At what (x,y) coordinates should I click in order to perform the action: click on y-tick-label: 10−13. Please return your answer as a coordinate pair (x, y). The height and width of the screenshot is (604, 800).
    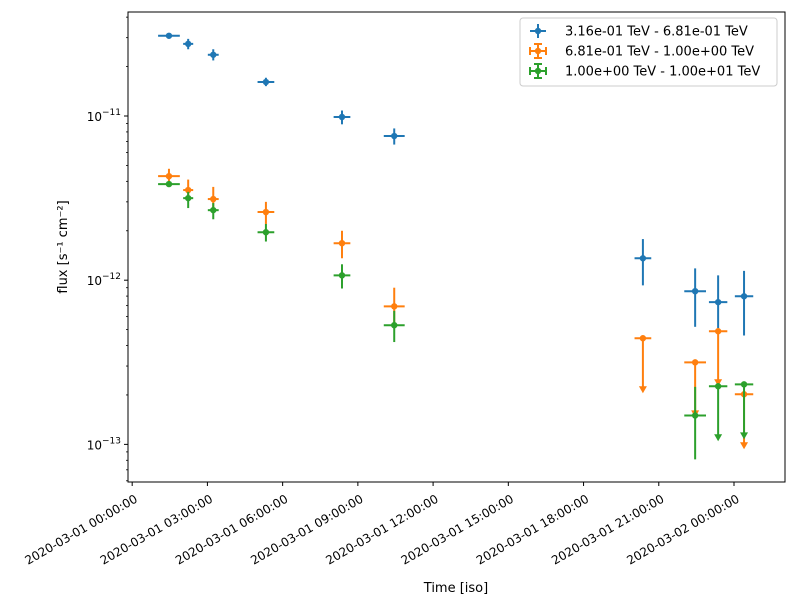
    Looking at the image, I should click on (104, 444).